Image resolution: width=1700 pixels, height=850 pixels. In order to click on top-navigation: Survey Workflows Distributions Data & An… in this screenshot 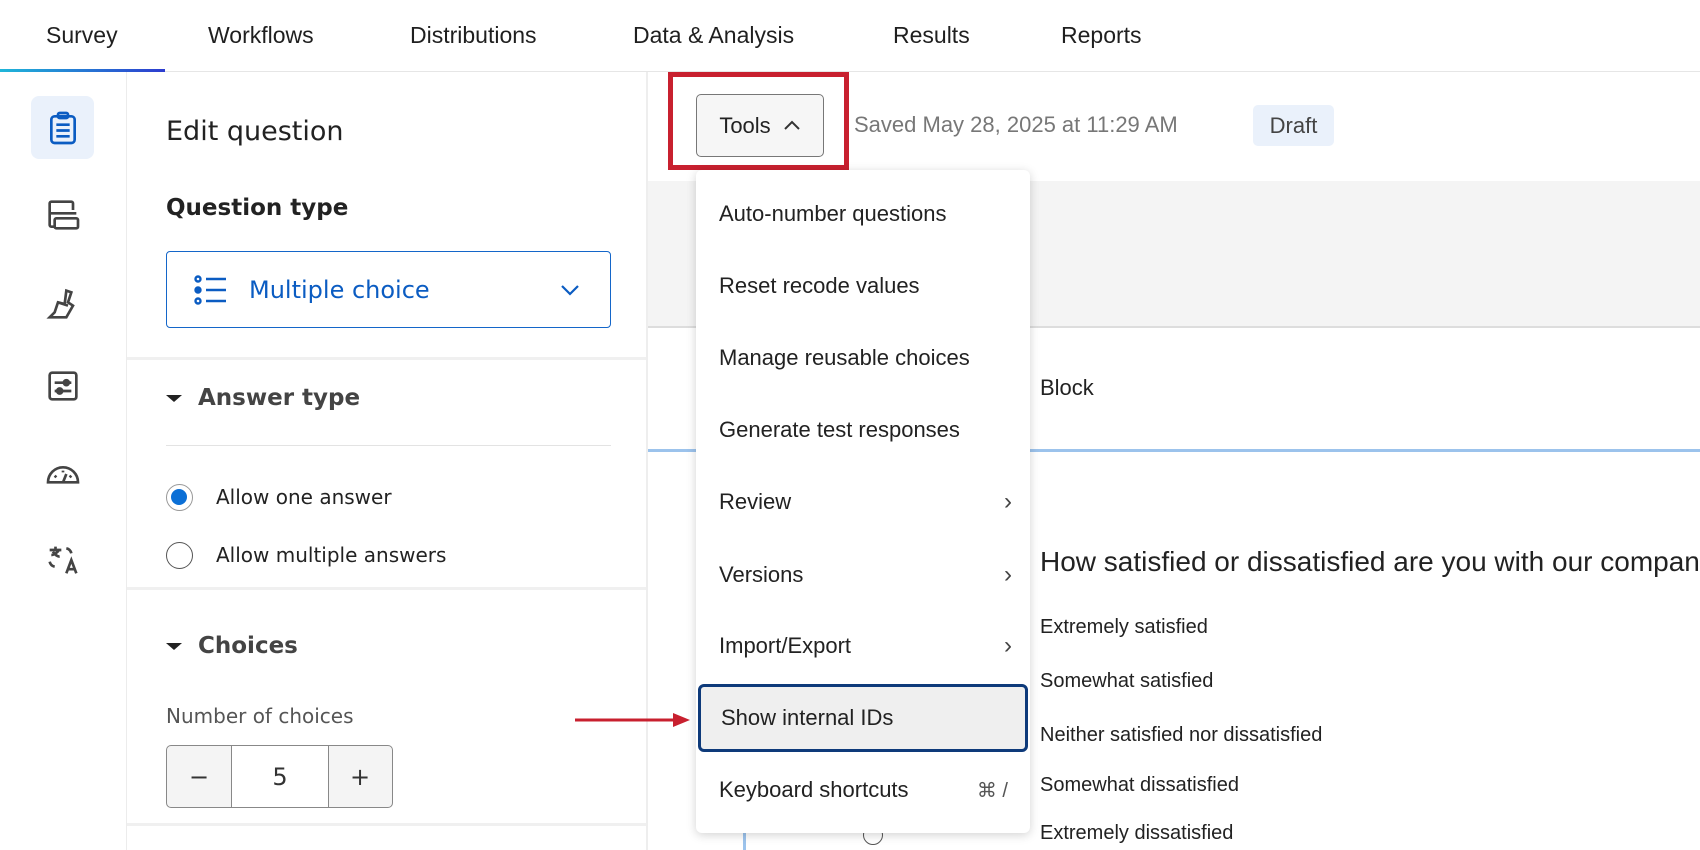, I will do `click(850, 36)`.